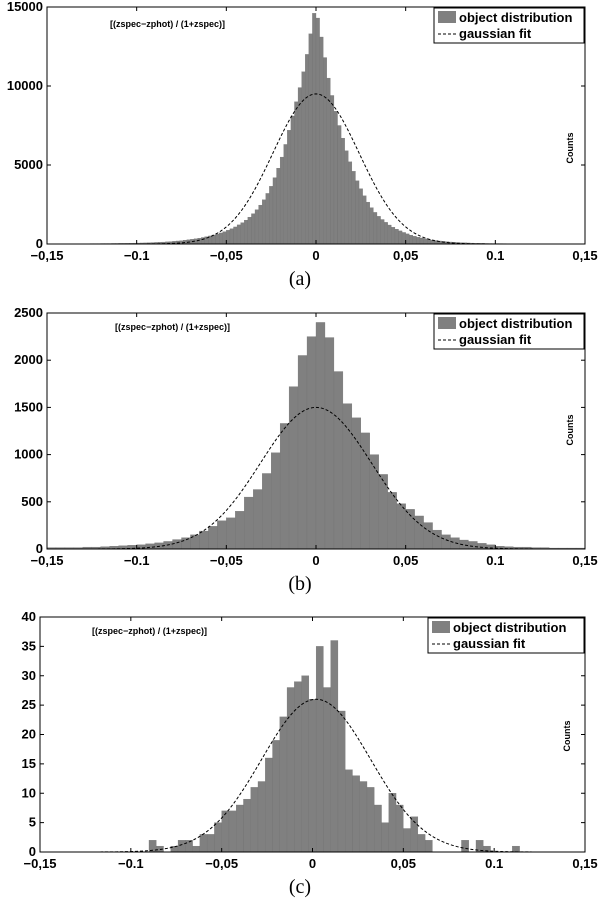 Image resolution: width=600 pixels, height=902 pixels. What do you see at coordinates (300, 887) in the screenshot?
I see `caption-c: (c)` at bounding box center [300, 887].